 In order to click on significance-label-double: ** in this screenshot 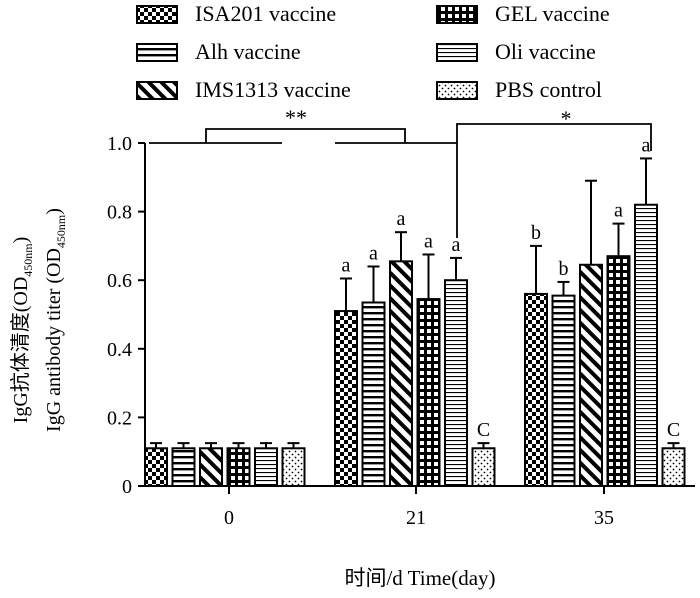, I will do `click(296, 117)`.